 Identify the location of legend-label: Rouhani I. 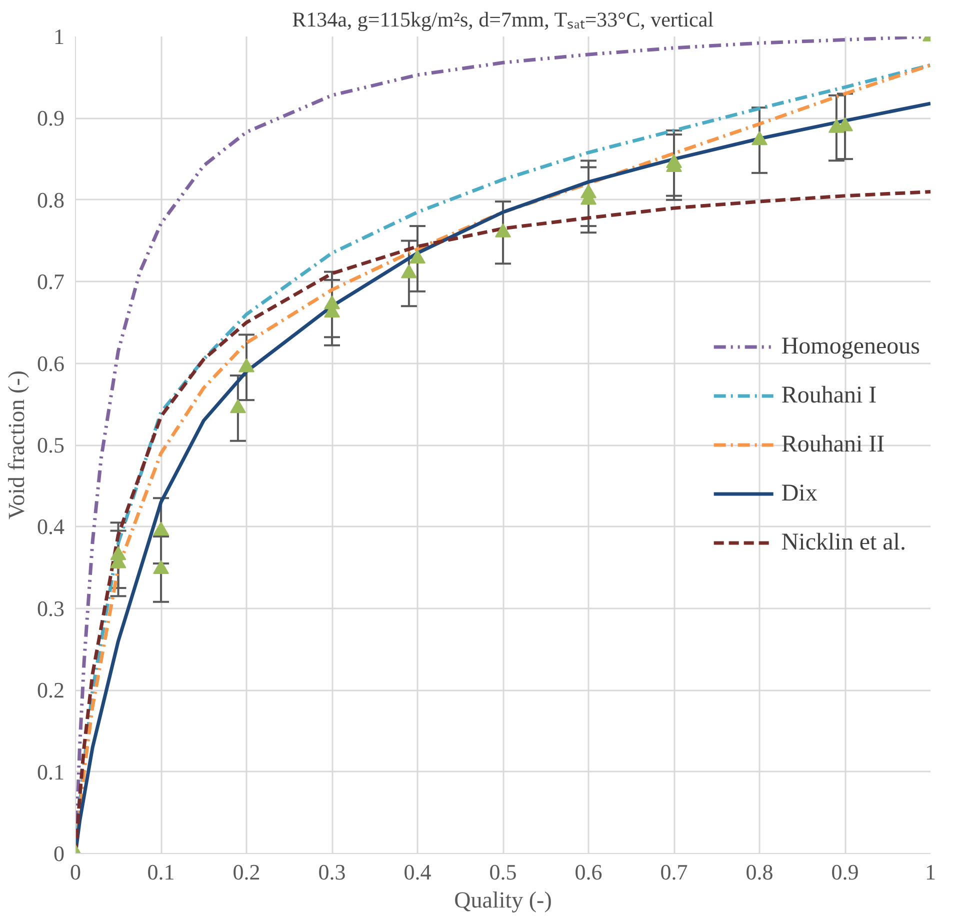
(829, 395).